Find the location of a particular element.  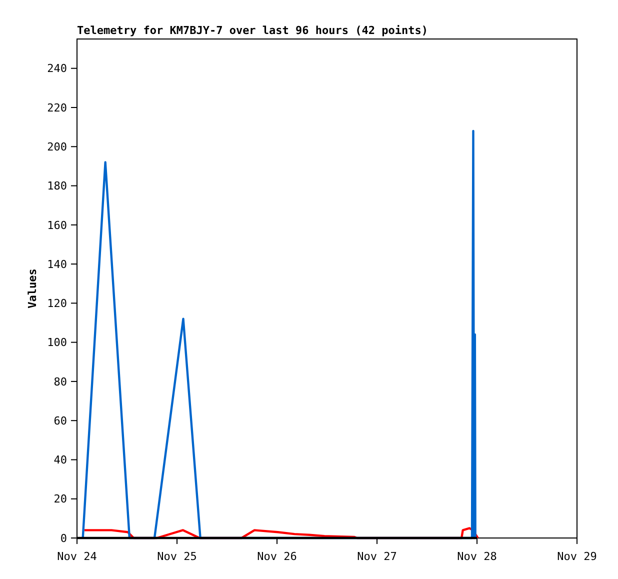

y-tick-label: 200 is located at coordinates (57, 147).